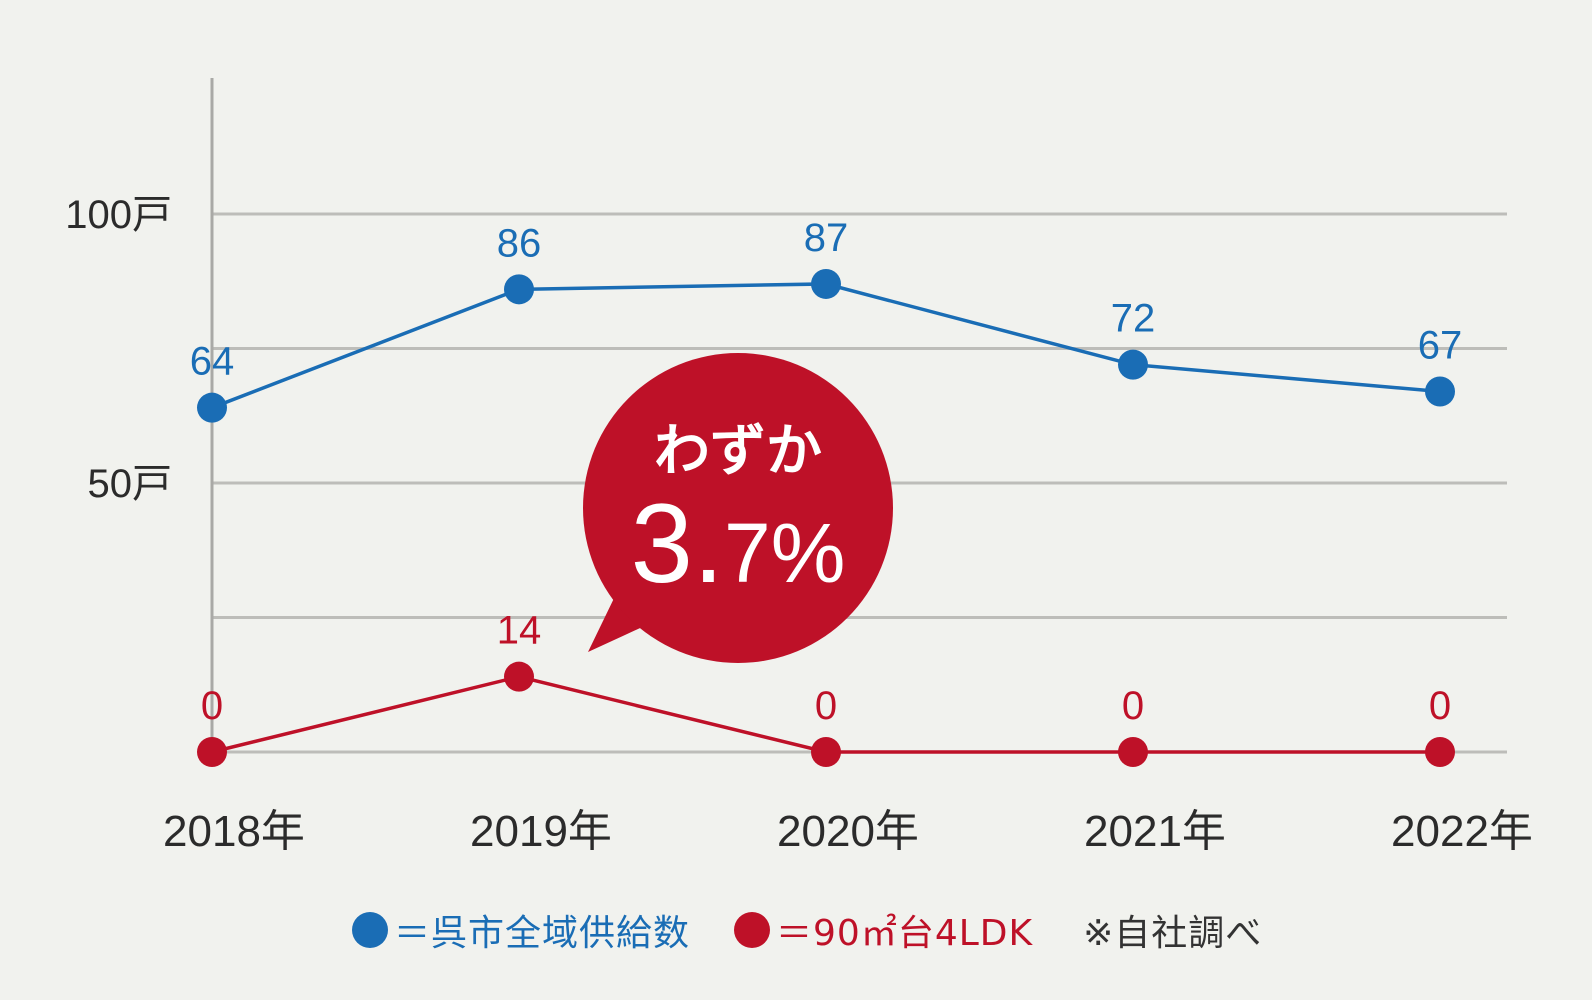 The width and height of the screenshot is (1592, 1000). I want to click on data-label: 67, so click(1440, 346).